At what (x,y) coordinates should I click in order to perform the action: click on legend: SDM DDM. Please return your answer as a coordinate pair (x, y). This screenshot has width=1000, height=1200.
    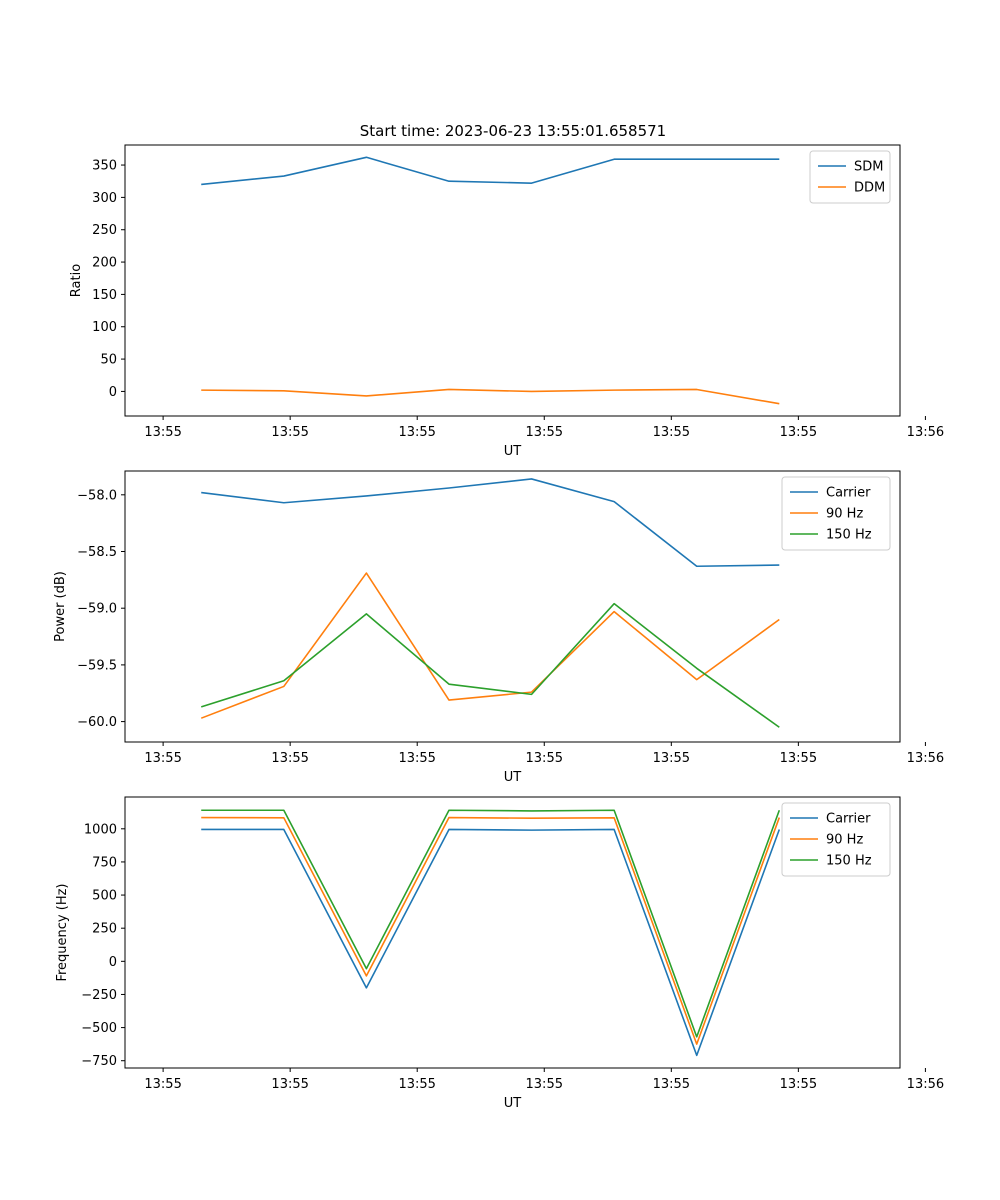
    Looking at the image, I should click on (850, 177).